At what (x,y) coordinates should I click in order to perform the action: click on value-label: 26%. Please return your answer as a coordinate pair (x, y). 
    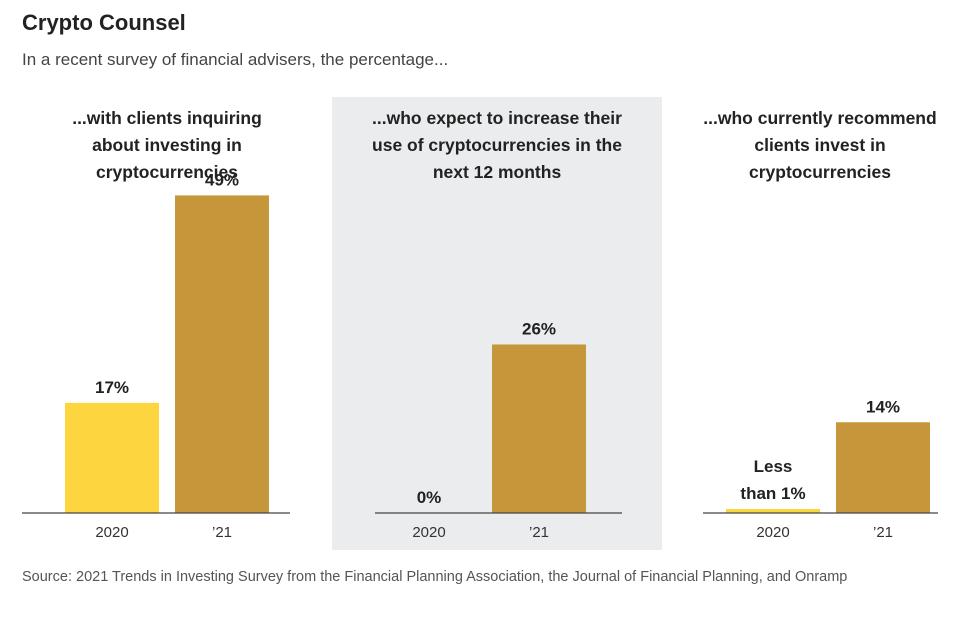
    Looking at the image, I should click on (539, 328).